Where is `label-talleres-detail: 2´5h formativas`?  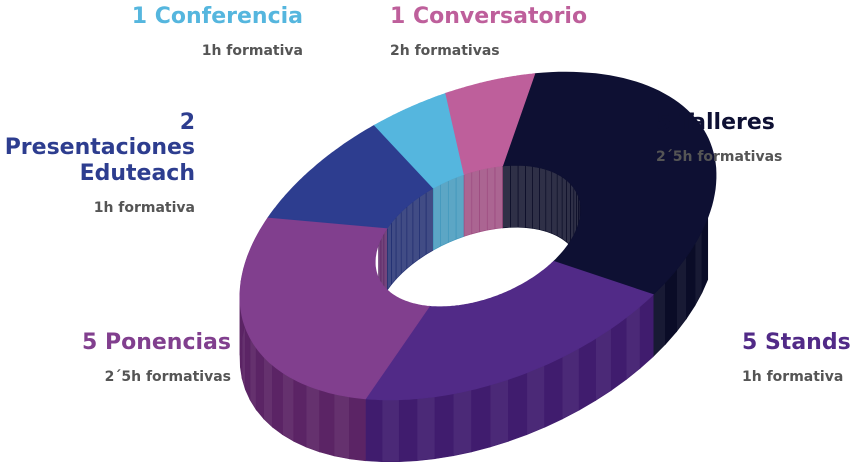
label-talleres-detail: 2´5h formativas is located at coordinates (719, 157).